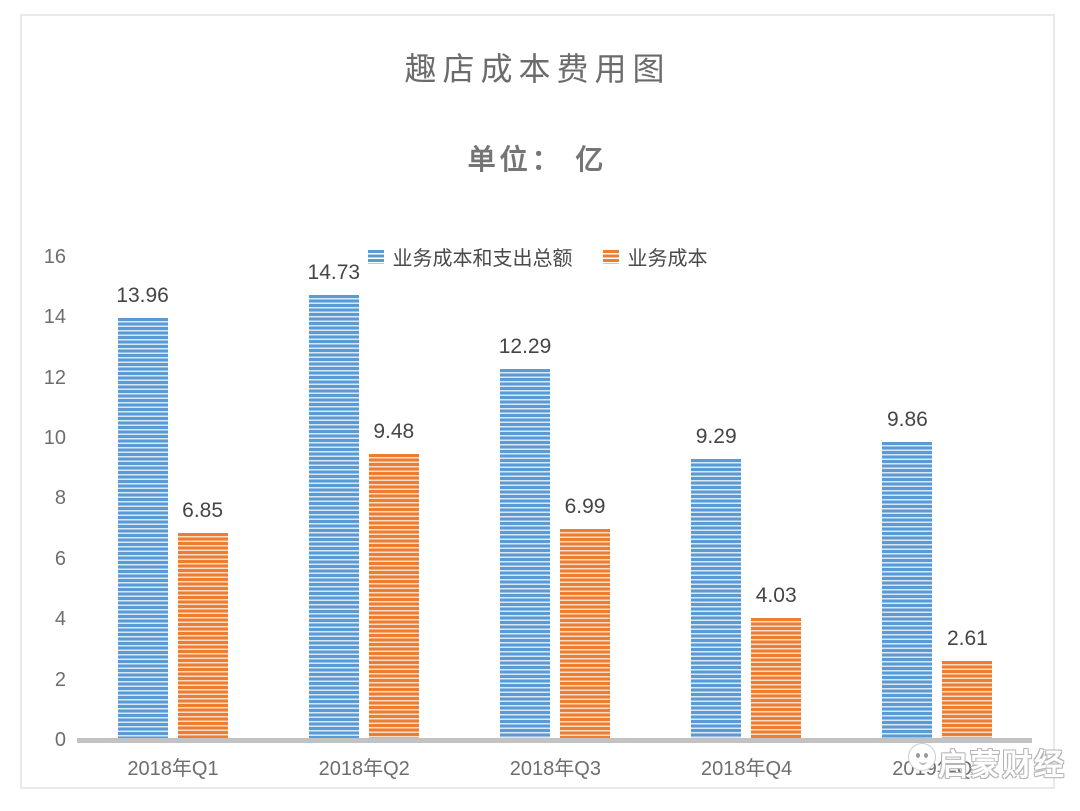  I want to click on bar-value-label: 6.85, so click(203, 511).